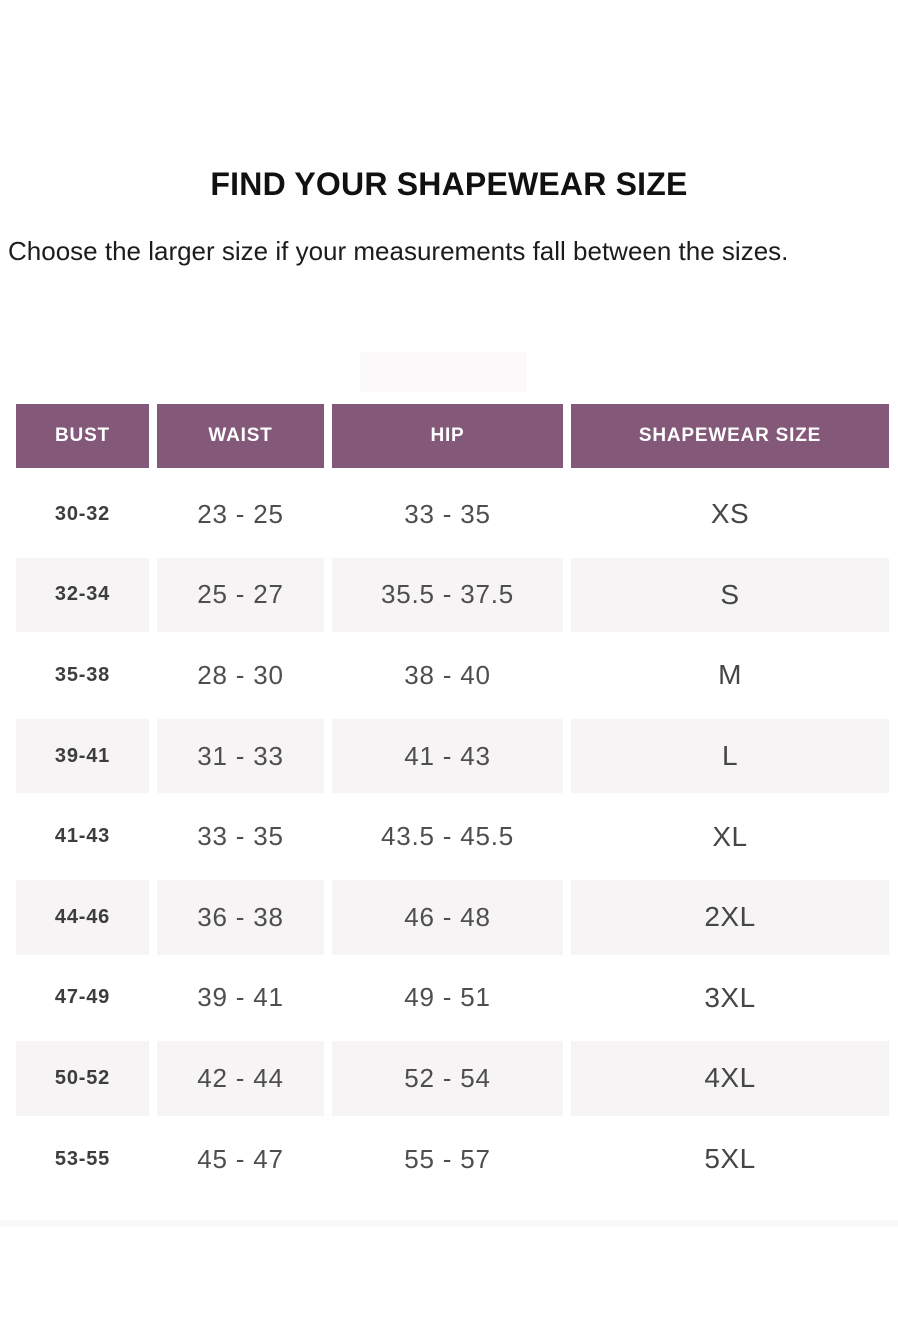 This screenshot has width=898, height=1330. I want to click on size-cell: XL, so click(730, 836).